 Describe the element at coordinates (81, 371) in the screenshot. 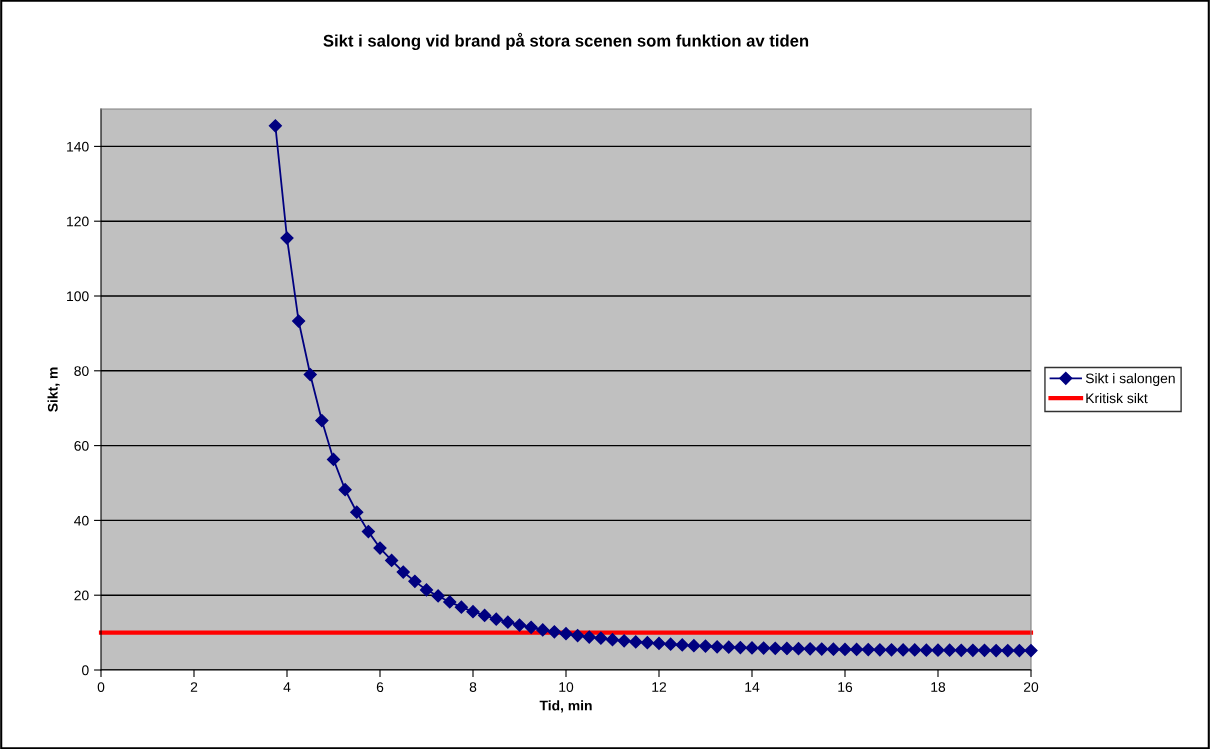

I see `y-tick-label: 80` at that location.